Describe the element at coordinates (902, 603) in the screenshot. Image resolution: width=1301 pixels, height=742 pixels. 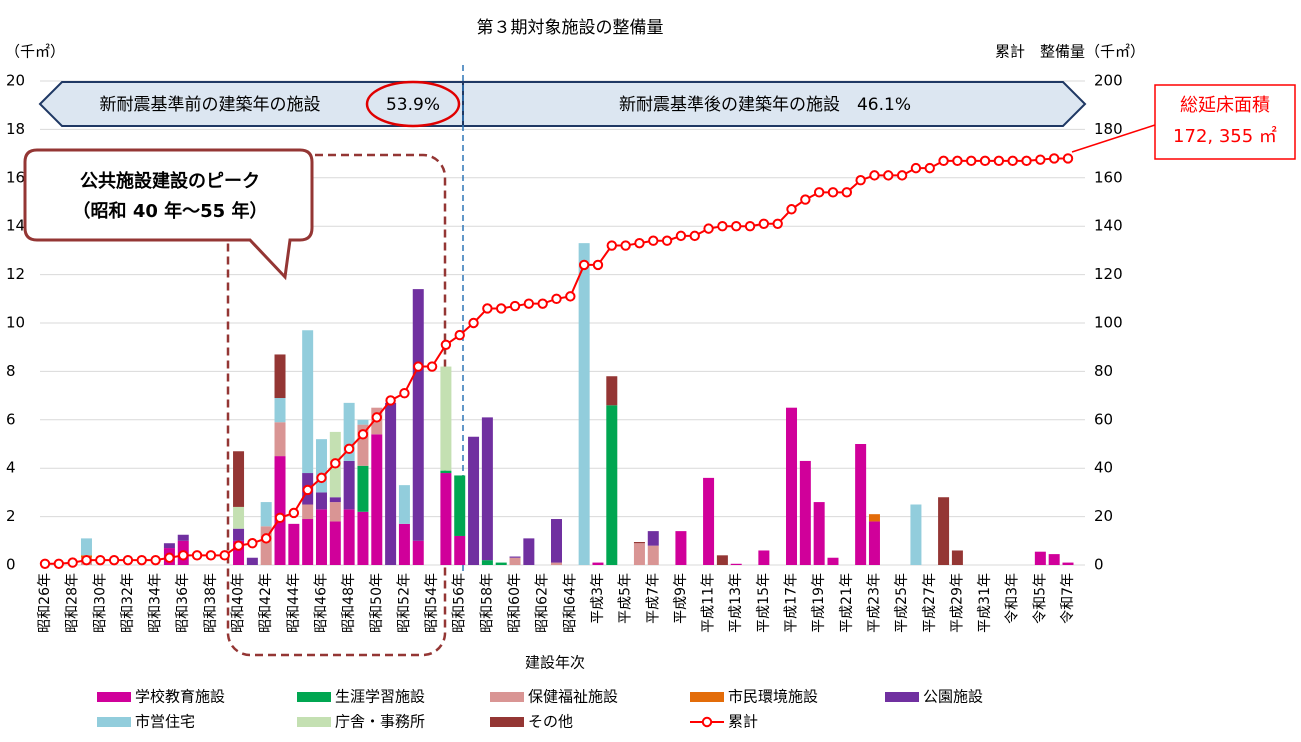
I see `x-tick-label: 平成25年` at that location.